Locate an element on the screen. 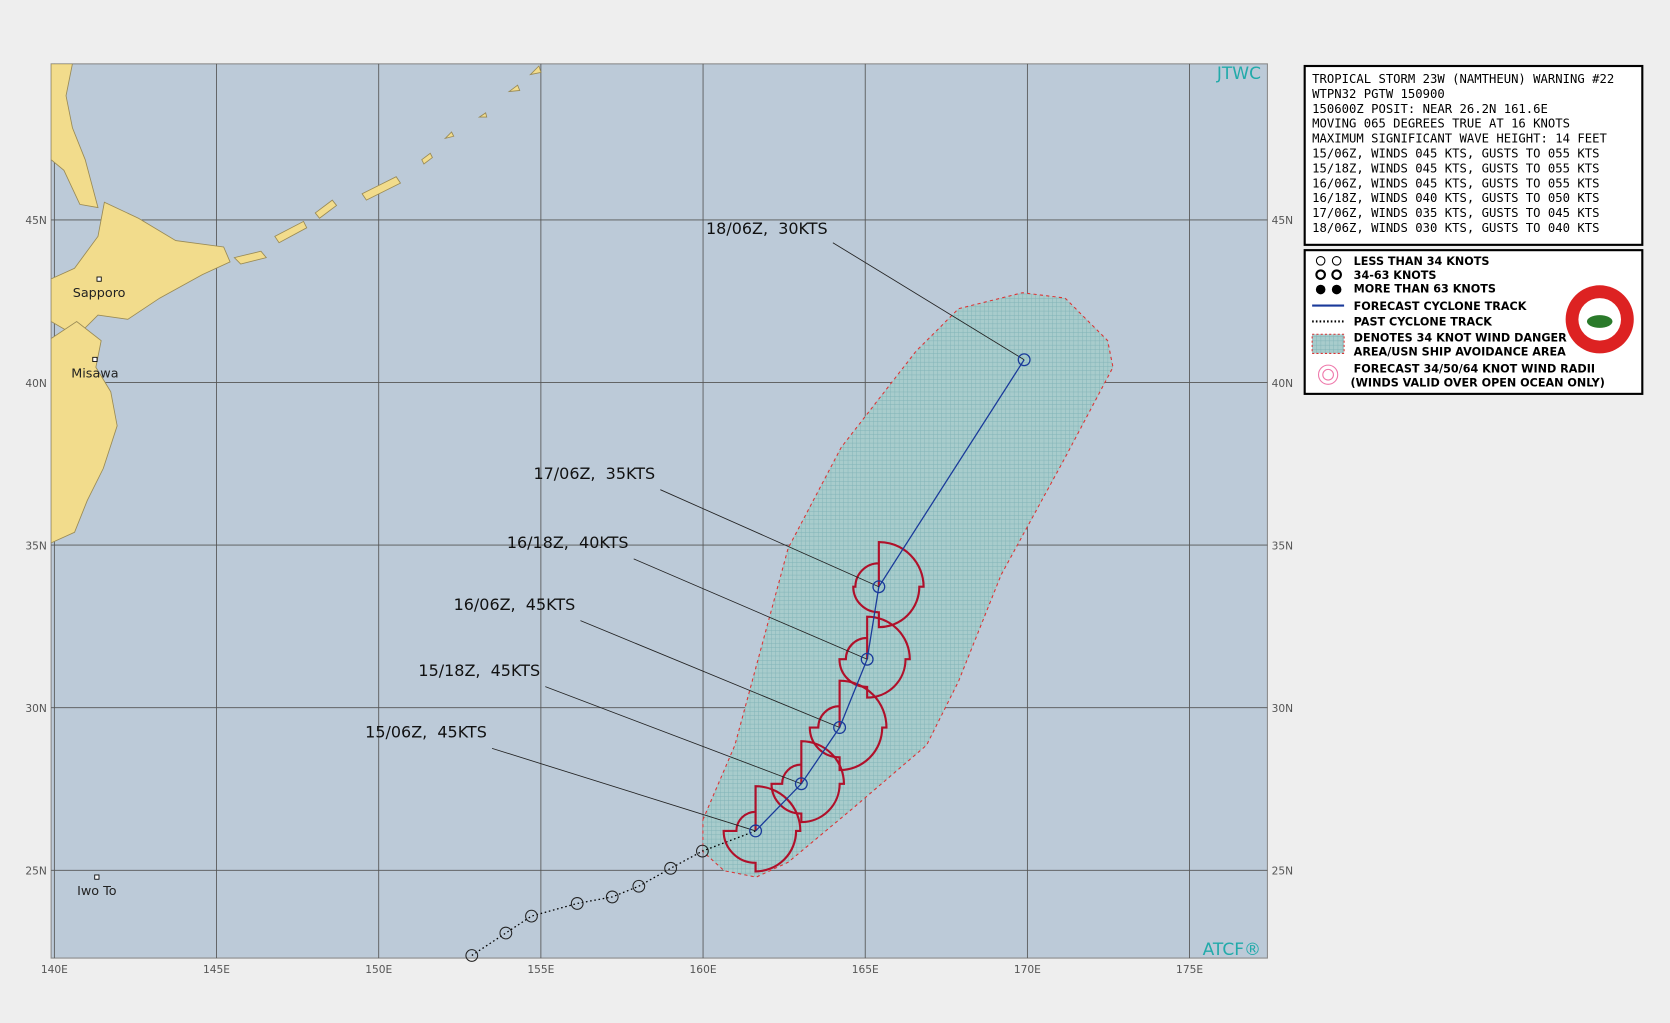  forecast-track is located at coordinates (890, 595).